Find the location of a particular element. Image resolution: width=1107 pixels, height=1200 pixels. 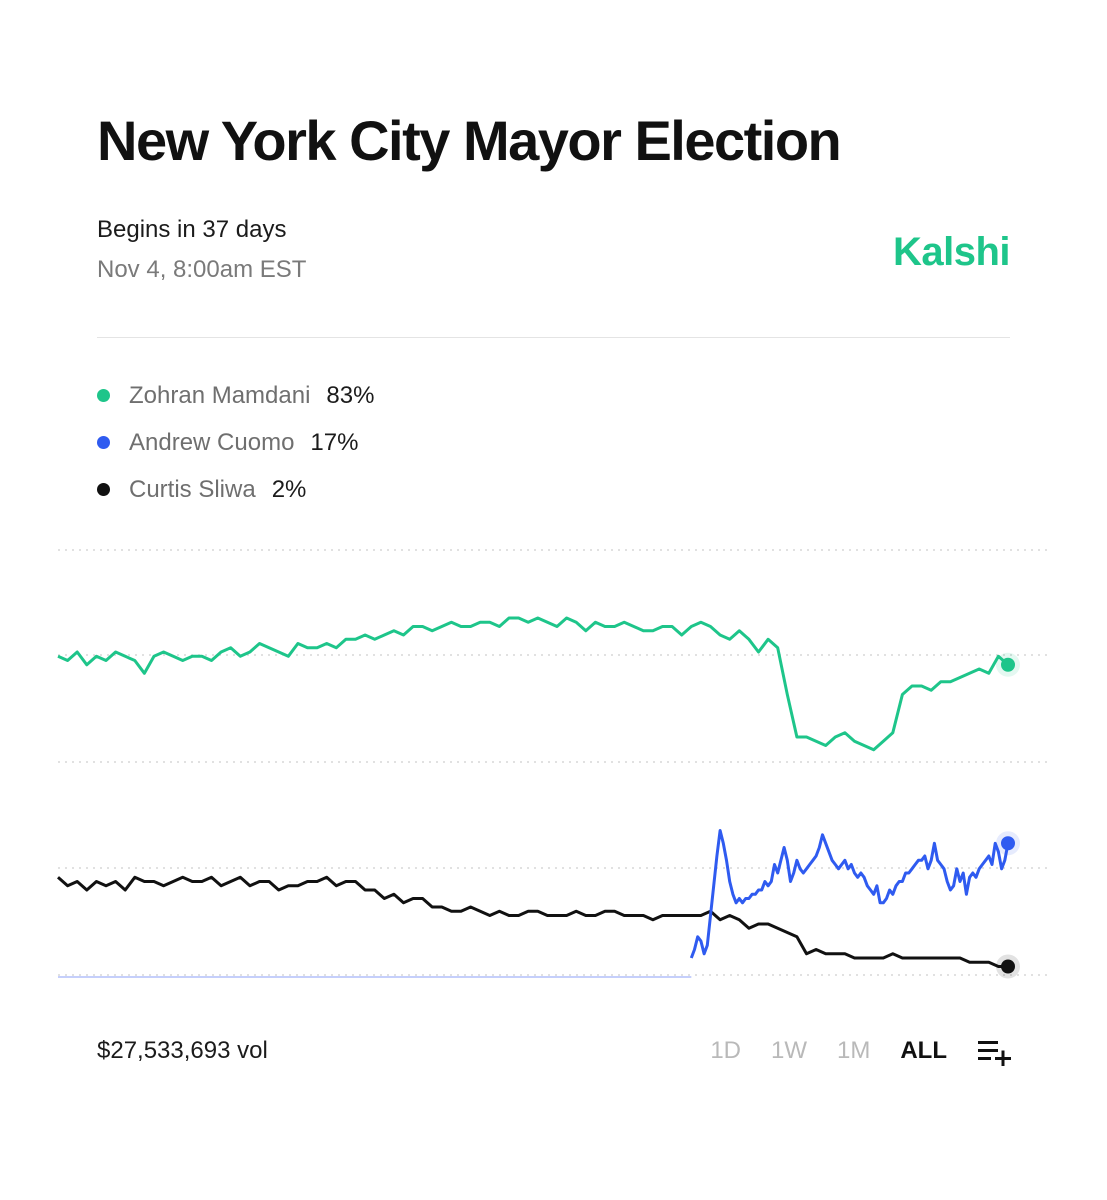

legend-value: 17% is located at coordinates (334, 442).